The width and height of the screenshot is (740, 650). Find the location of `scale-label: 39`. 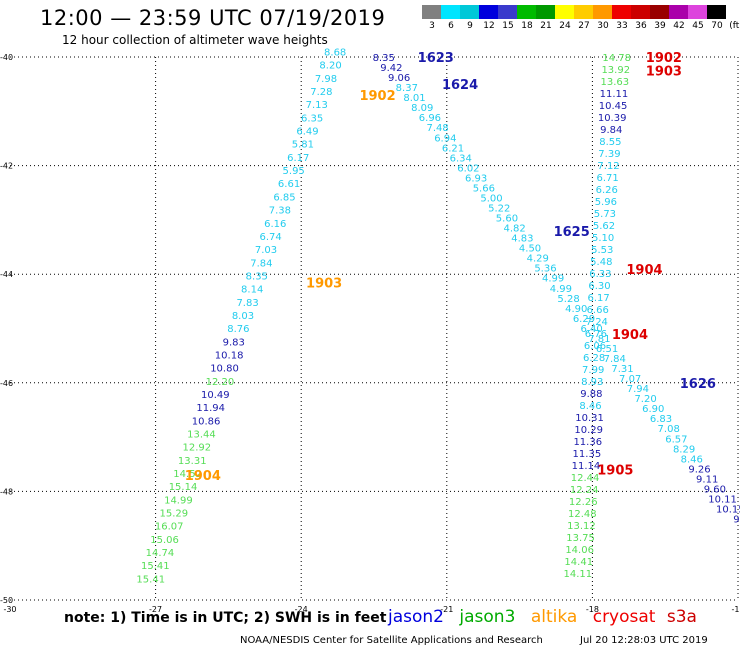

scale-label: 39 is located at coordinates (660, 26).